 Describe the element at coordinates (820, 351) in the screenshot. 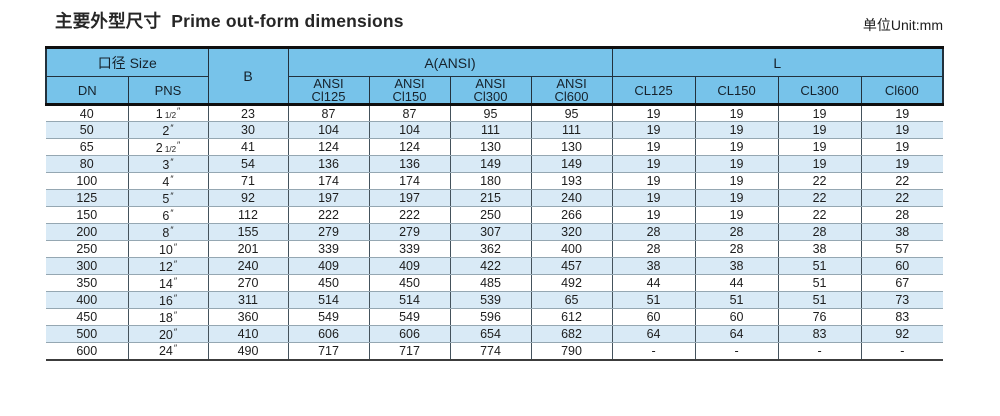

I see `cell-l-cl300: -` at that location.